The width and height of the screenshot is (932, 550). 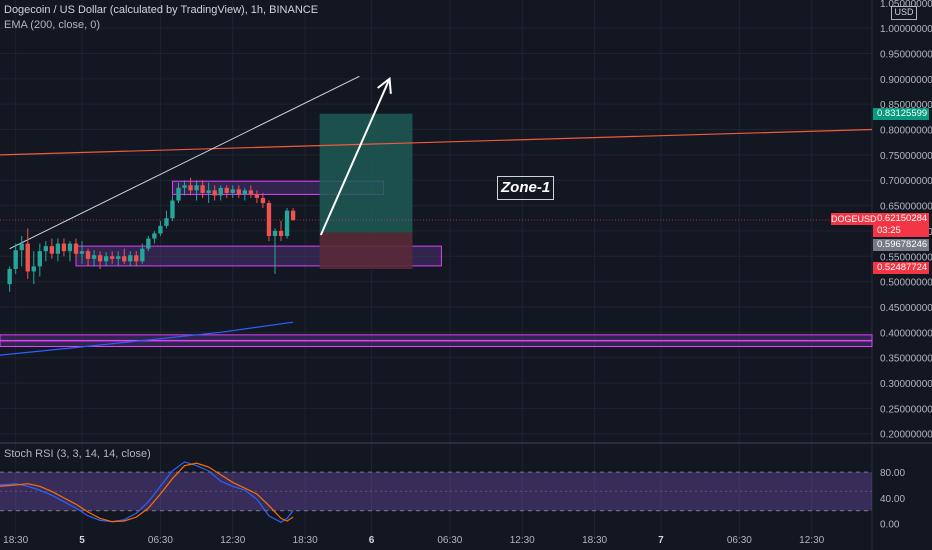 What do you see at coordinates (906, 207) in the screenshot?
I see `price-axis-label: 0.65000000` at bounding box center [906, 207].